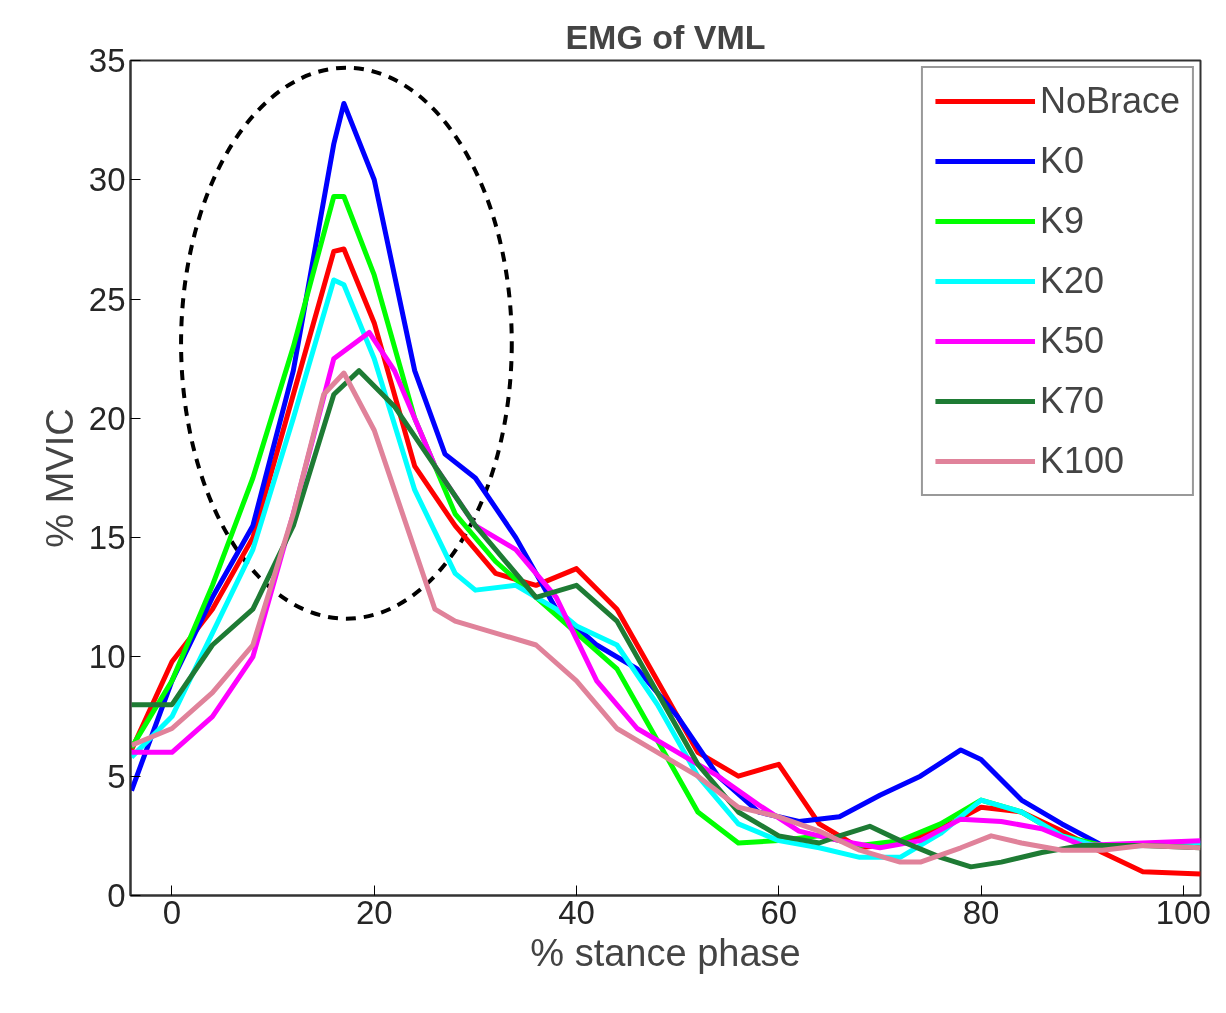 This screenshot has width=1226, height=1013. I want to click on legend-label: K0, so click(1061, 161).